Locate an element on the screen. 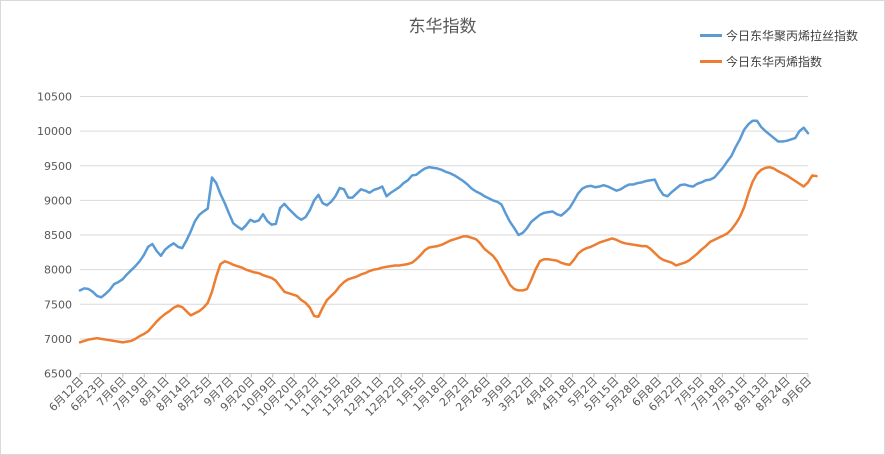 The height and width of the screenshot is (455, 885). legend-item-series-2: 今日东华丙烯指数 is located at coordinates (779, 61).